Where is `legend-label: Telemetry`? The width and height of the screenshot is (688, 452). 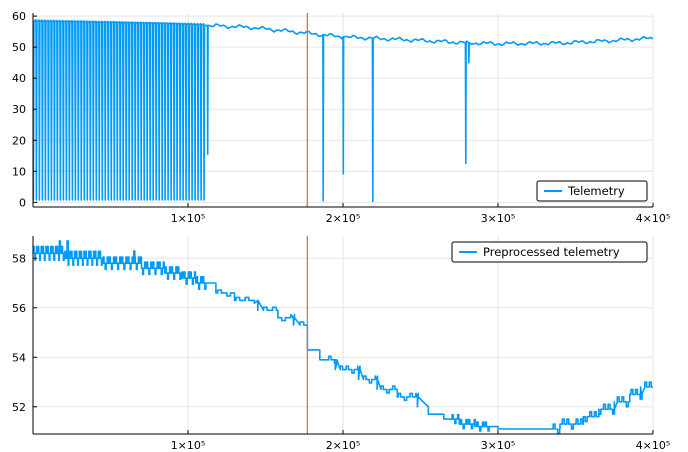
legend-label: Telemetry is located at coordinates (596, 191).